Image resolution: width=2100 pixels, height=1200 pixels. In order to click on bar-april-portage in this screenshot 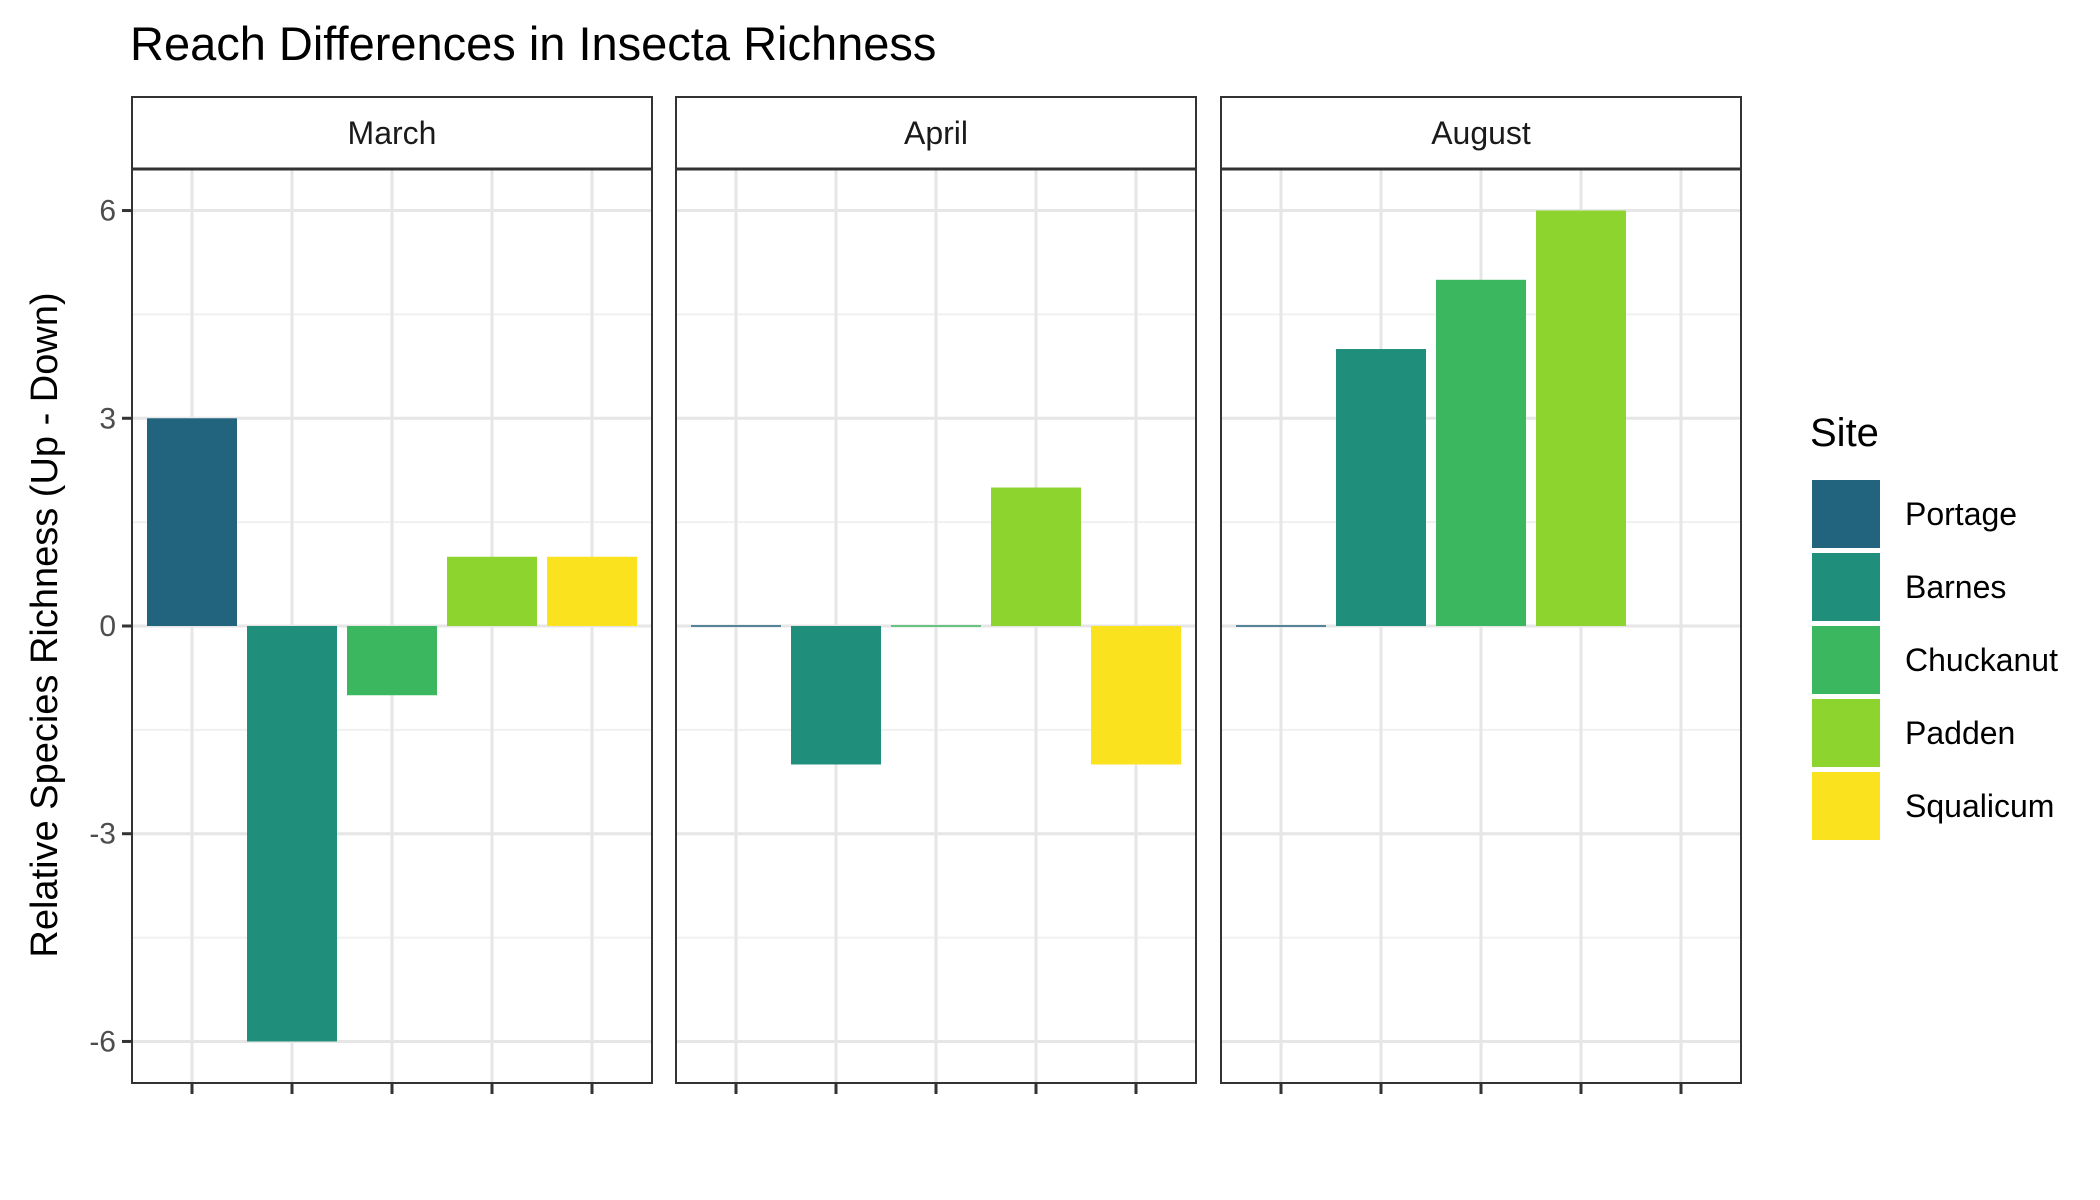, I will do `click(736, 626)`.